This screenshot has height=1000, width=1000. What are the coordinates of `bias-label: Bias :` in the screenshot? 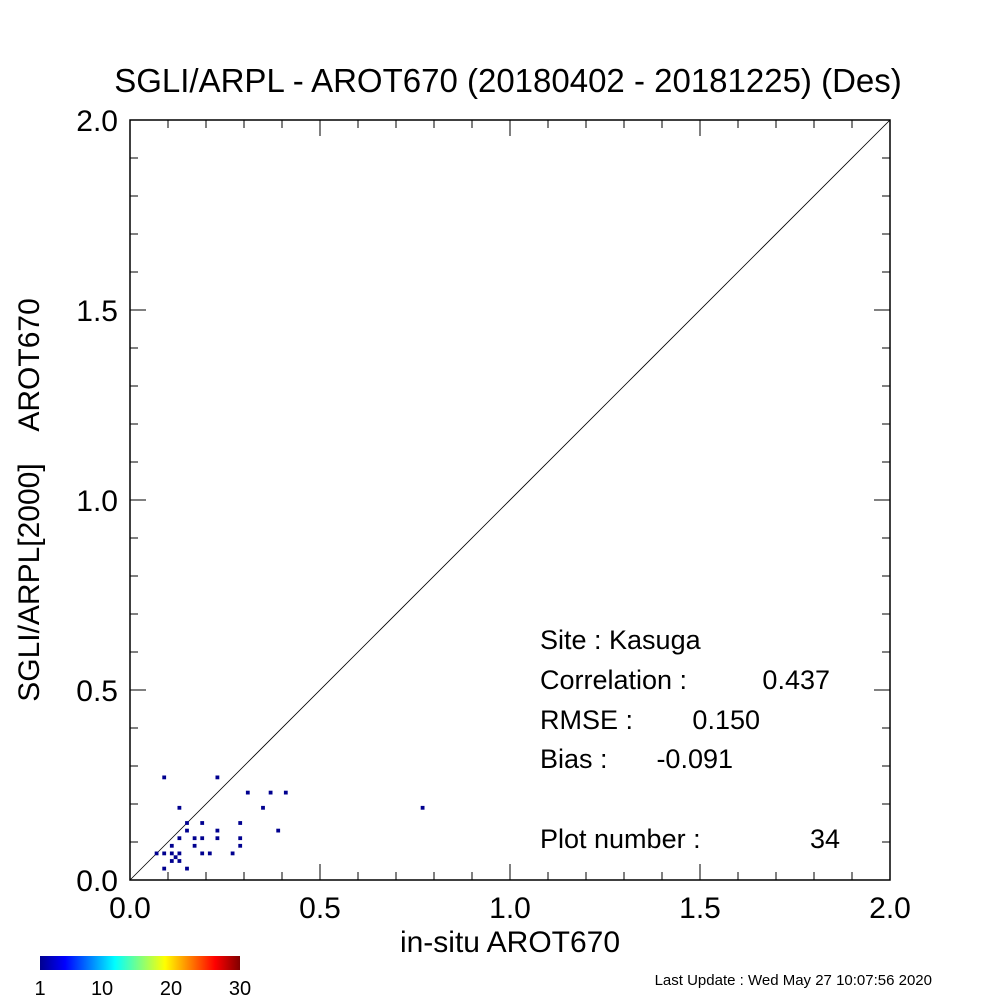 It's located at (574, 759).